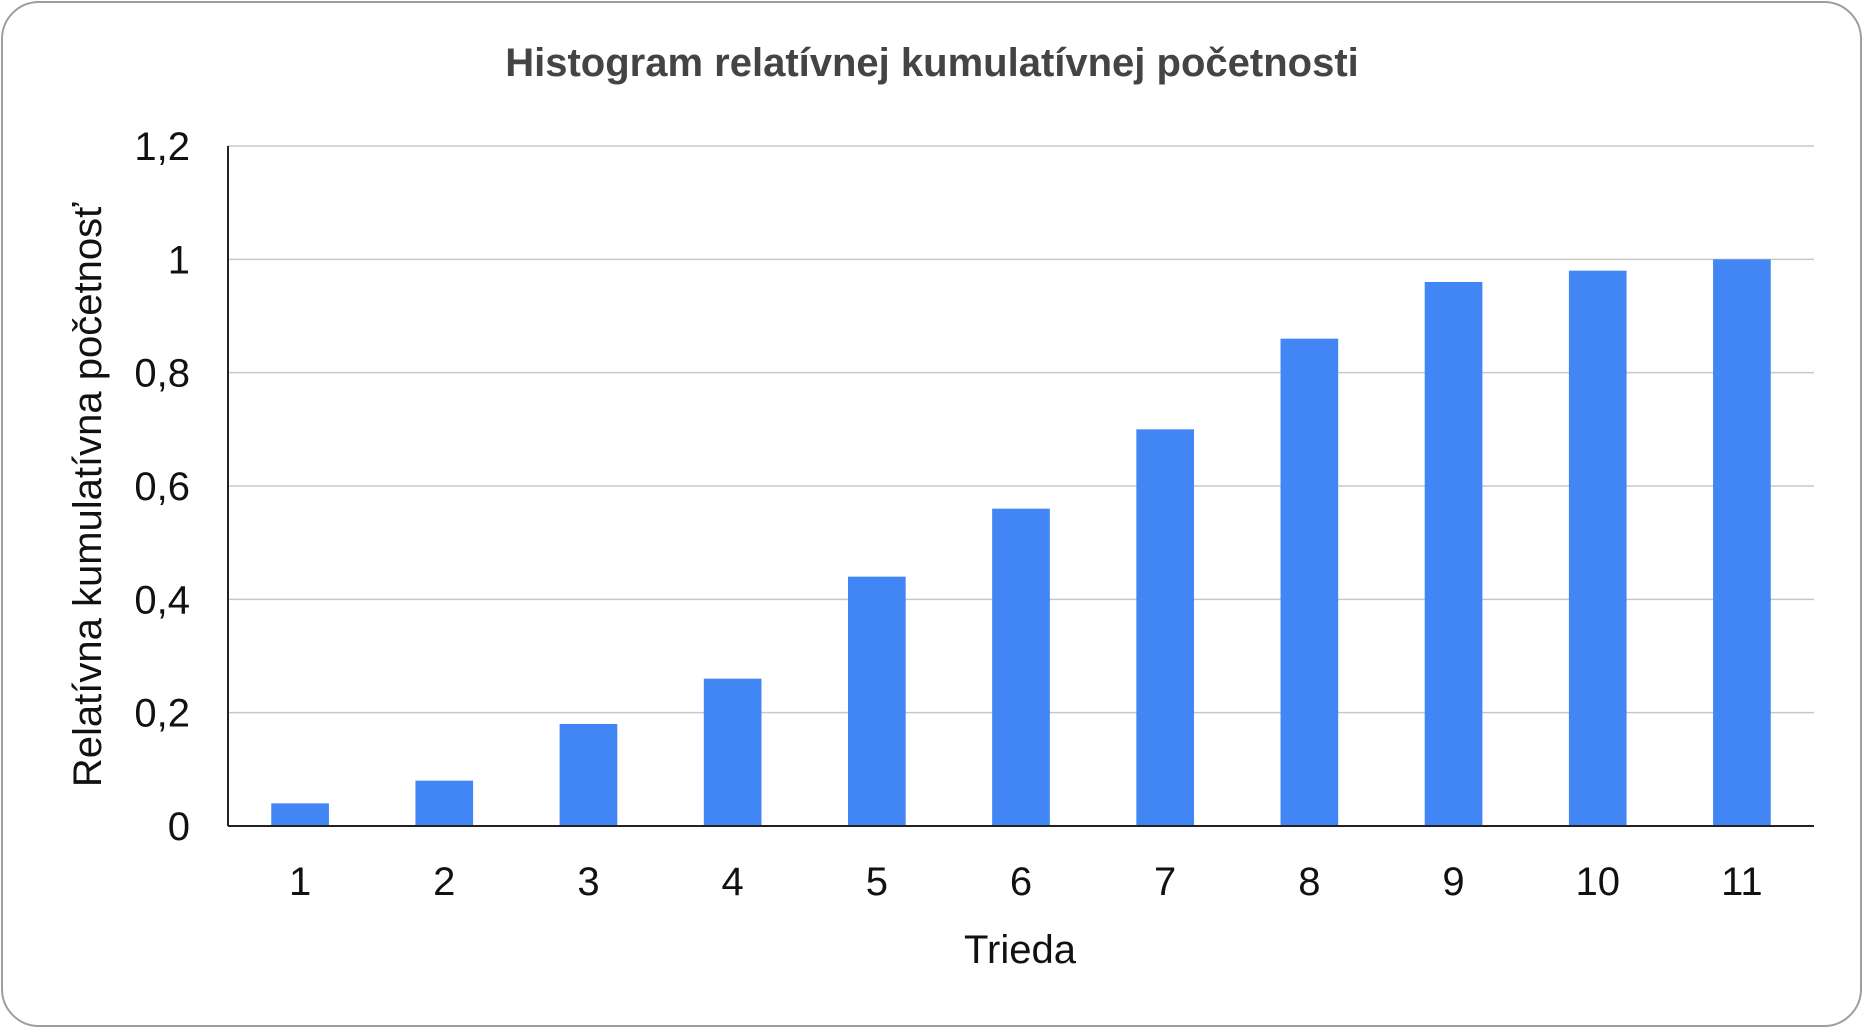  What do you see at coordinates (1020, 950) in the screenshot?
I see `x-axis-title: Trieda` at bounding box center [1020, 950].